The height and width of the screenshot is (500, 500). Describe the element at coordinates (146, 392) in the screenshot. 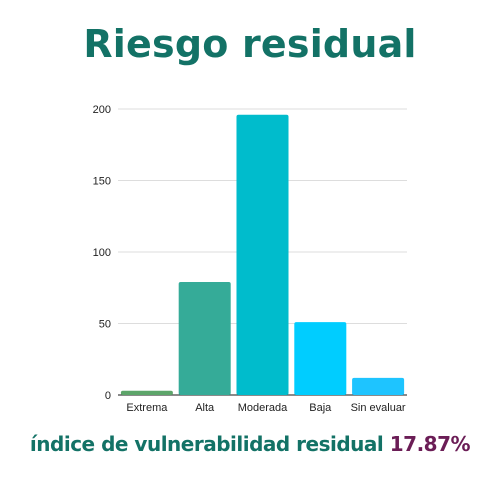

I see `bar-extrema` at that location.